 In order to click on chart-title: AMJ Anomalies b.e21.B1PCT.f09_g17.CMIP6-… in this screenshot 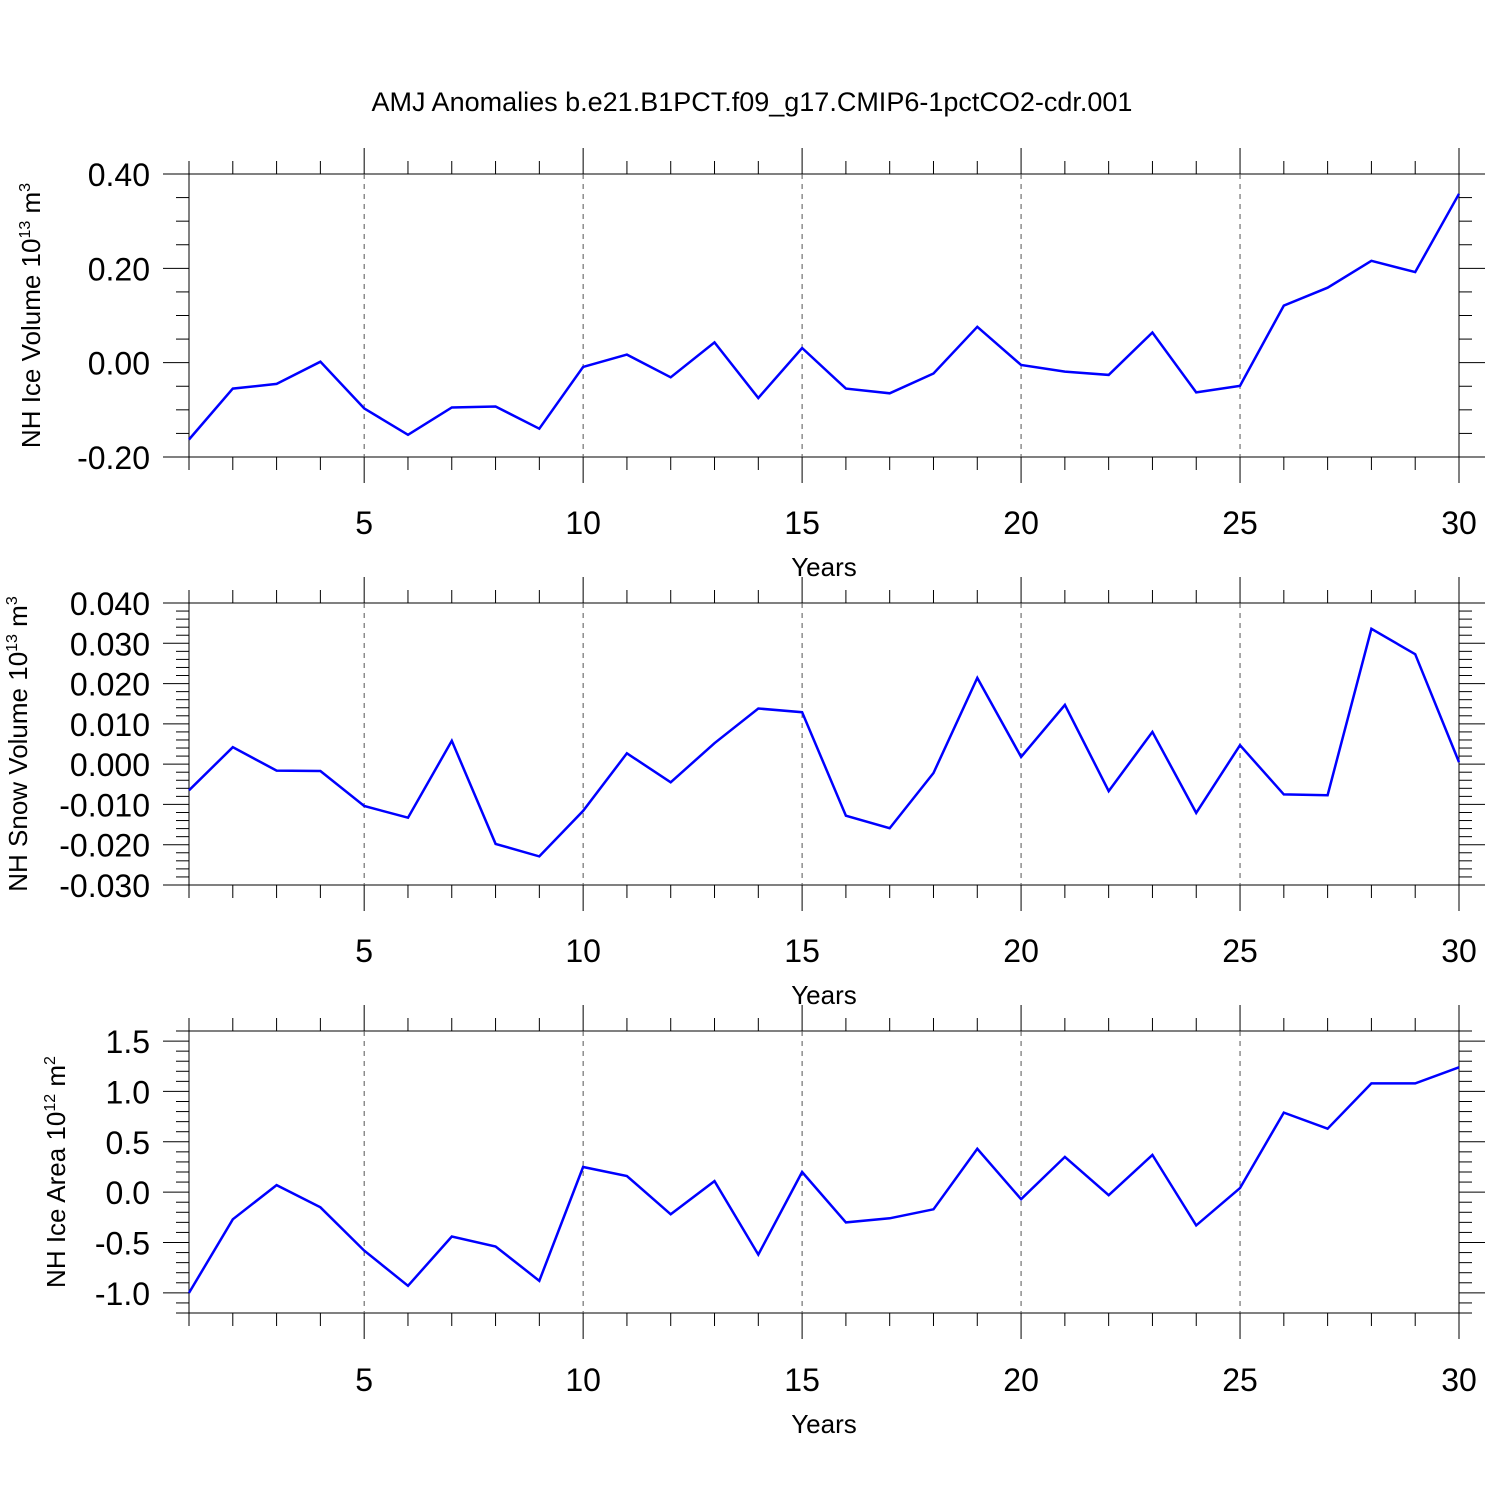, I will do `click(752, 102)`.